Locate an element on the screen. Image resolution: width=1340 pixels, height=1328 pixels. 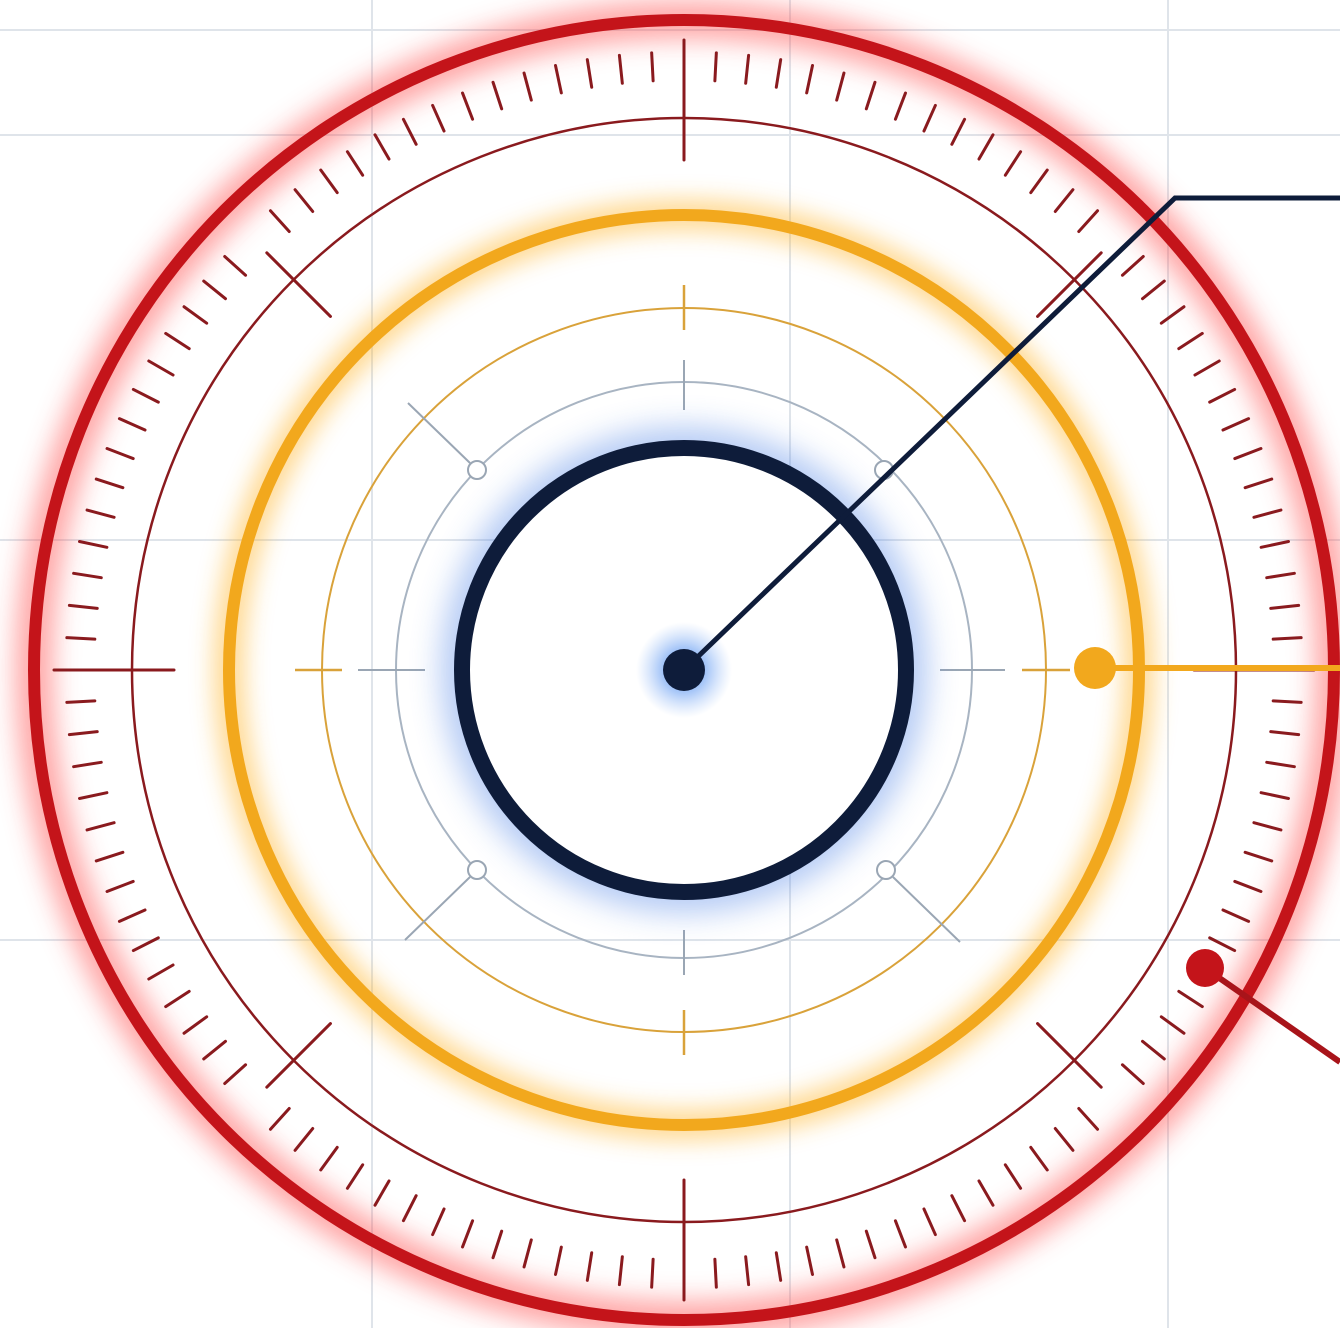
center-dot is located at coordinates (684, 670).